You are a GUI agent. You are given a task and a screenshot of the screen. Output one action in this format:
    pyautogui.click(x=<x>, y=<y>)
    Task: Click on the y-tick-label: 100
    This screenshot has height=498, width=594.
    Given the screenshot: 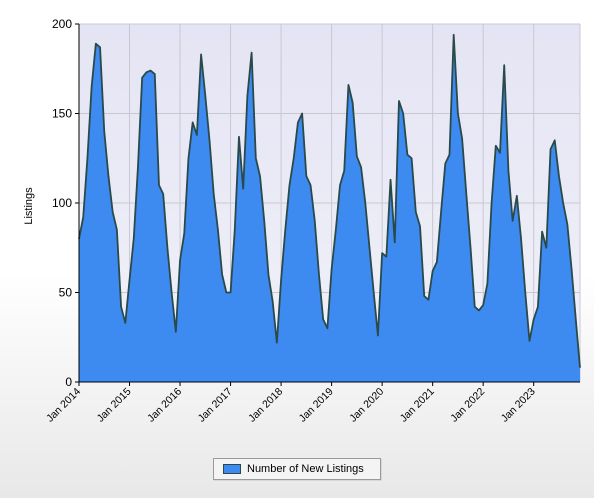 What is the action you would take?
    pyautogui.click(x=62, y=203)
    